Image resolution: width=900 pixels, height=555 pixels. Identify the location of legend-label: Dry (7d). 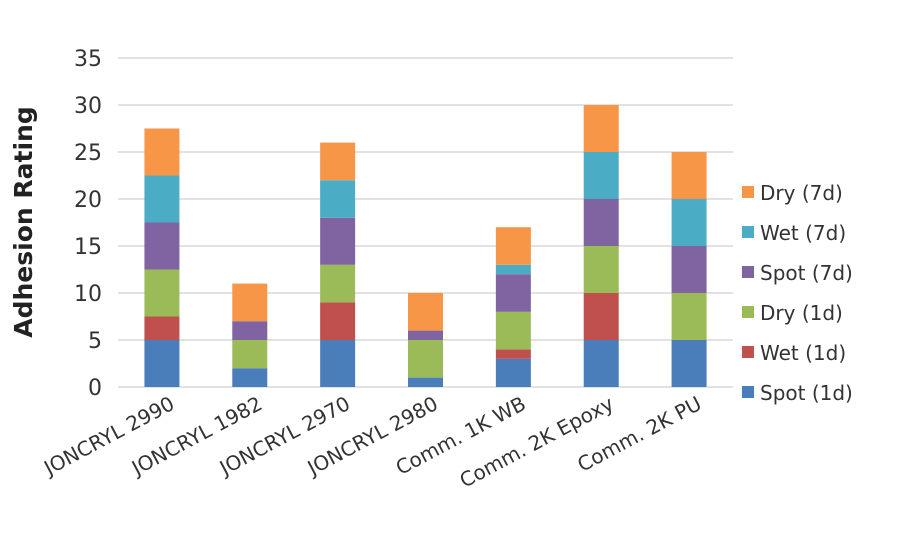
(801, 193).